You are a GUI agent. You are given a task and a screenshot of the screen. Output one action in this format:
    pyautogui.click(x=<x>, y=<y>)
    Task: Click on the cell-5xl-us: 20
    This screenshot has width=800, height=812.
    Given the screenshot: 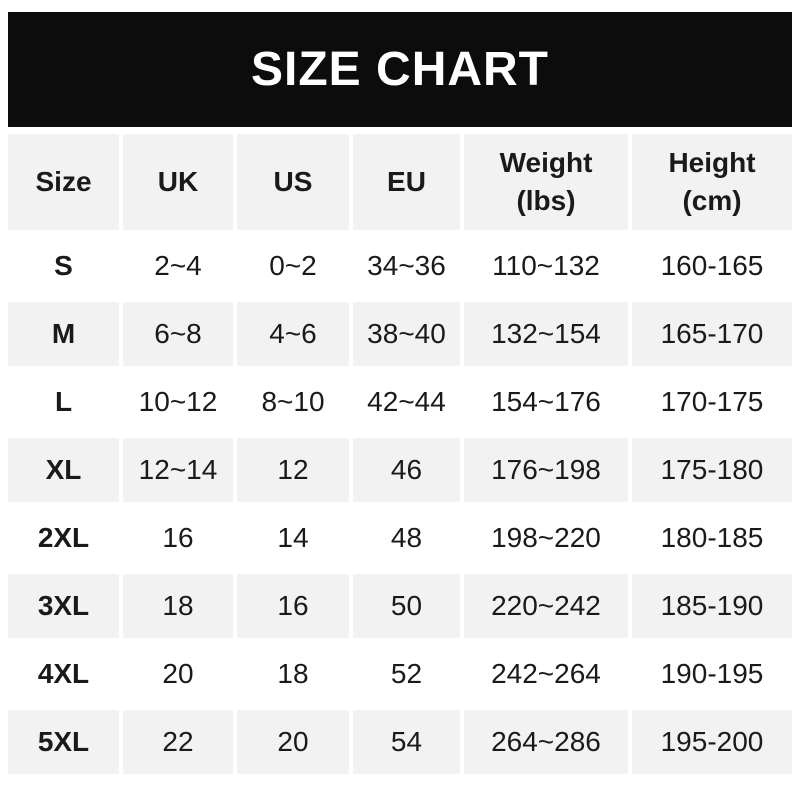 What is the action you would take?
    pyautogui.click(x=293, y=742)
    